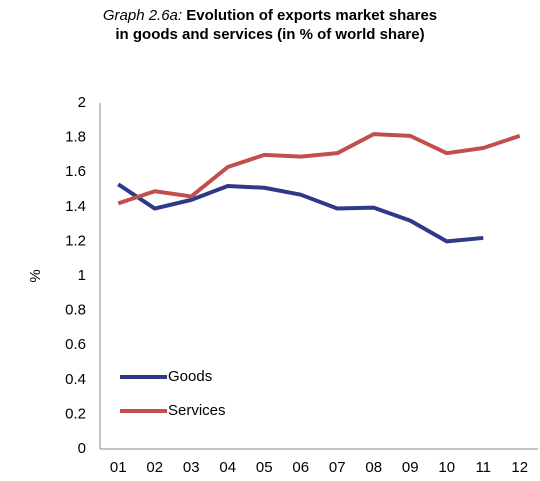 The image size is (540, 481). I want to click on y-tick-label: 0.4, so click(75, 379).